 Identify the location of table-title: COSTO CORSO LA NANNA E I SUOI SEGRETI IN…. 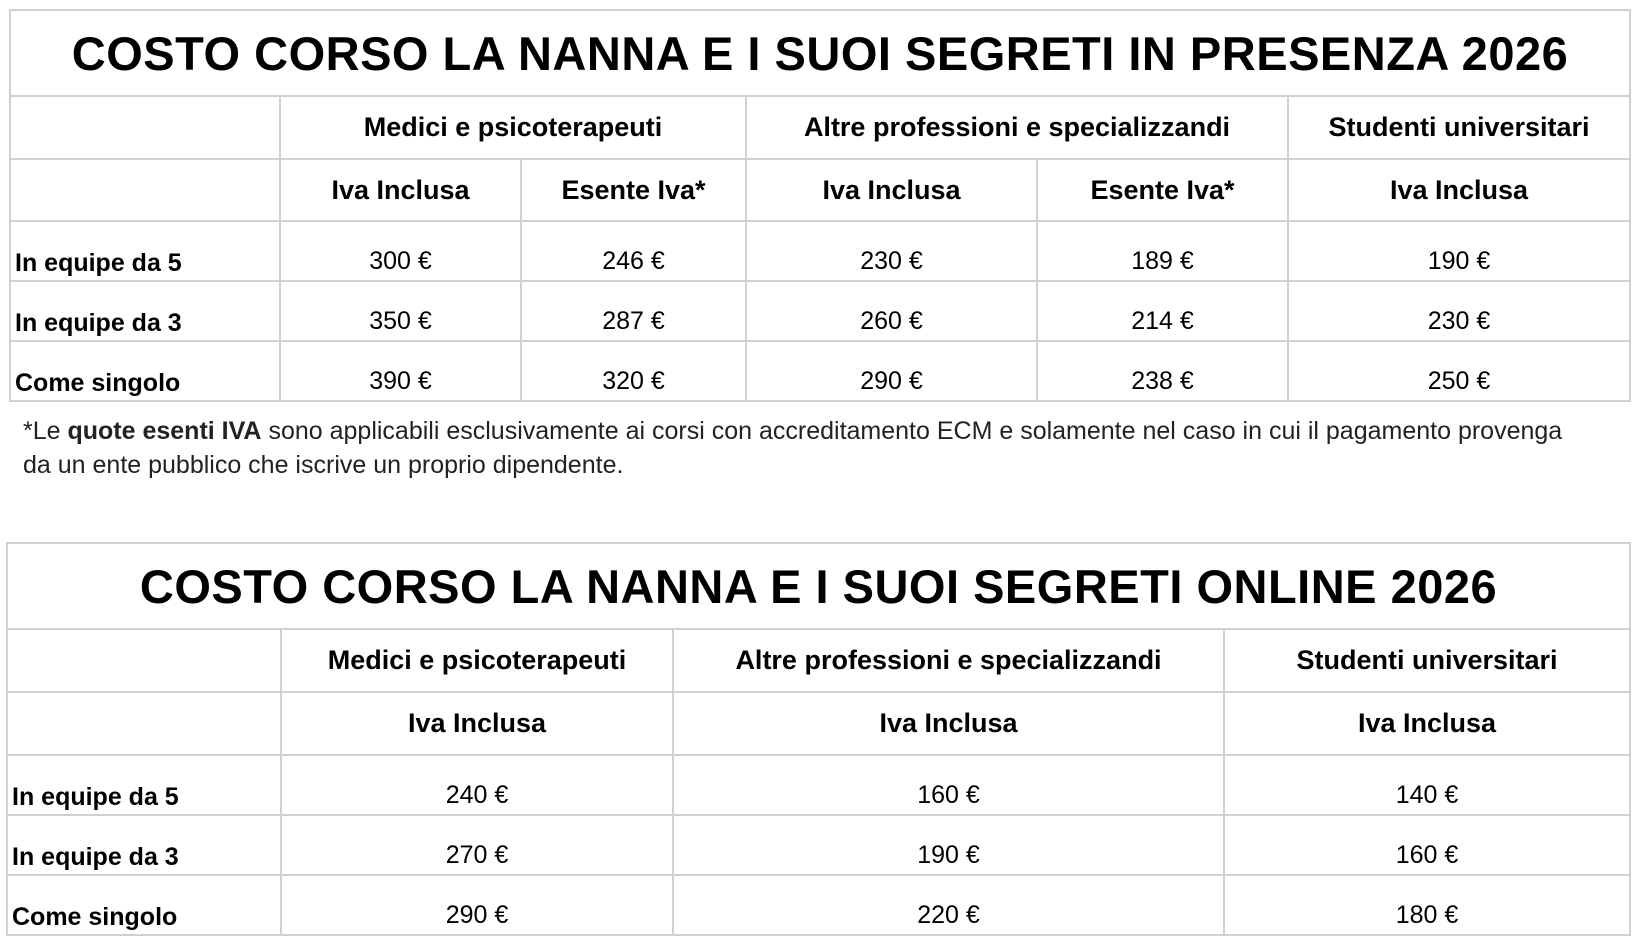
(820, 53).